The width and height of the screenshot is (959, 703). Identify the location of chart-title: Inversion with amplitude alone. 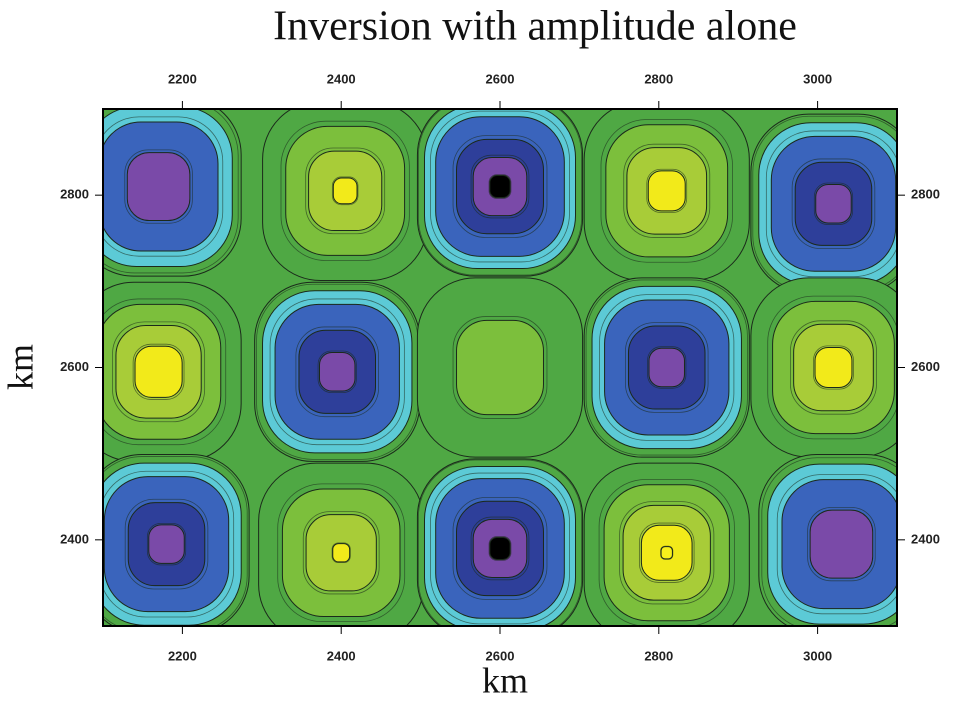
(535, 27).